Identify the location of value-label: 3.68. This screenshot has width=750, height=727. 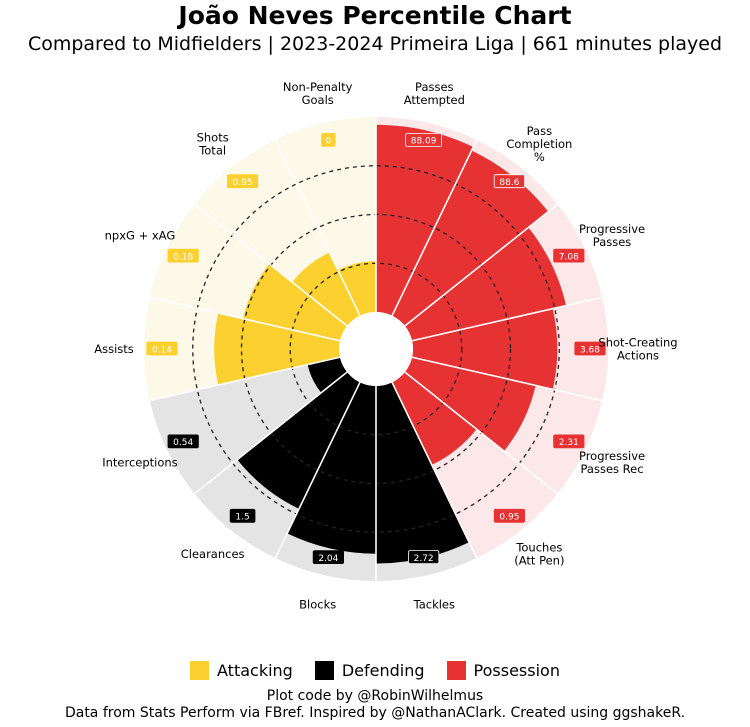
(590, 350).